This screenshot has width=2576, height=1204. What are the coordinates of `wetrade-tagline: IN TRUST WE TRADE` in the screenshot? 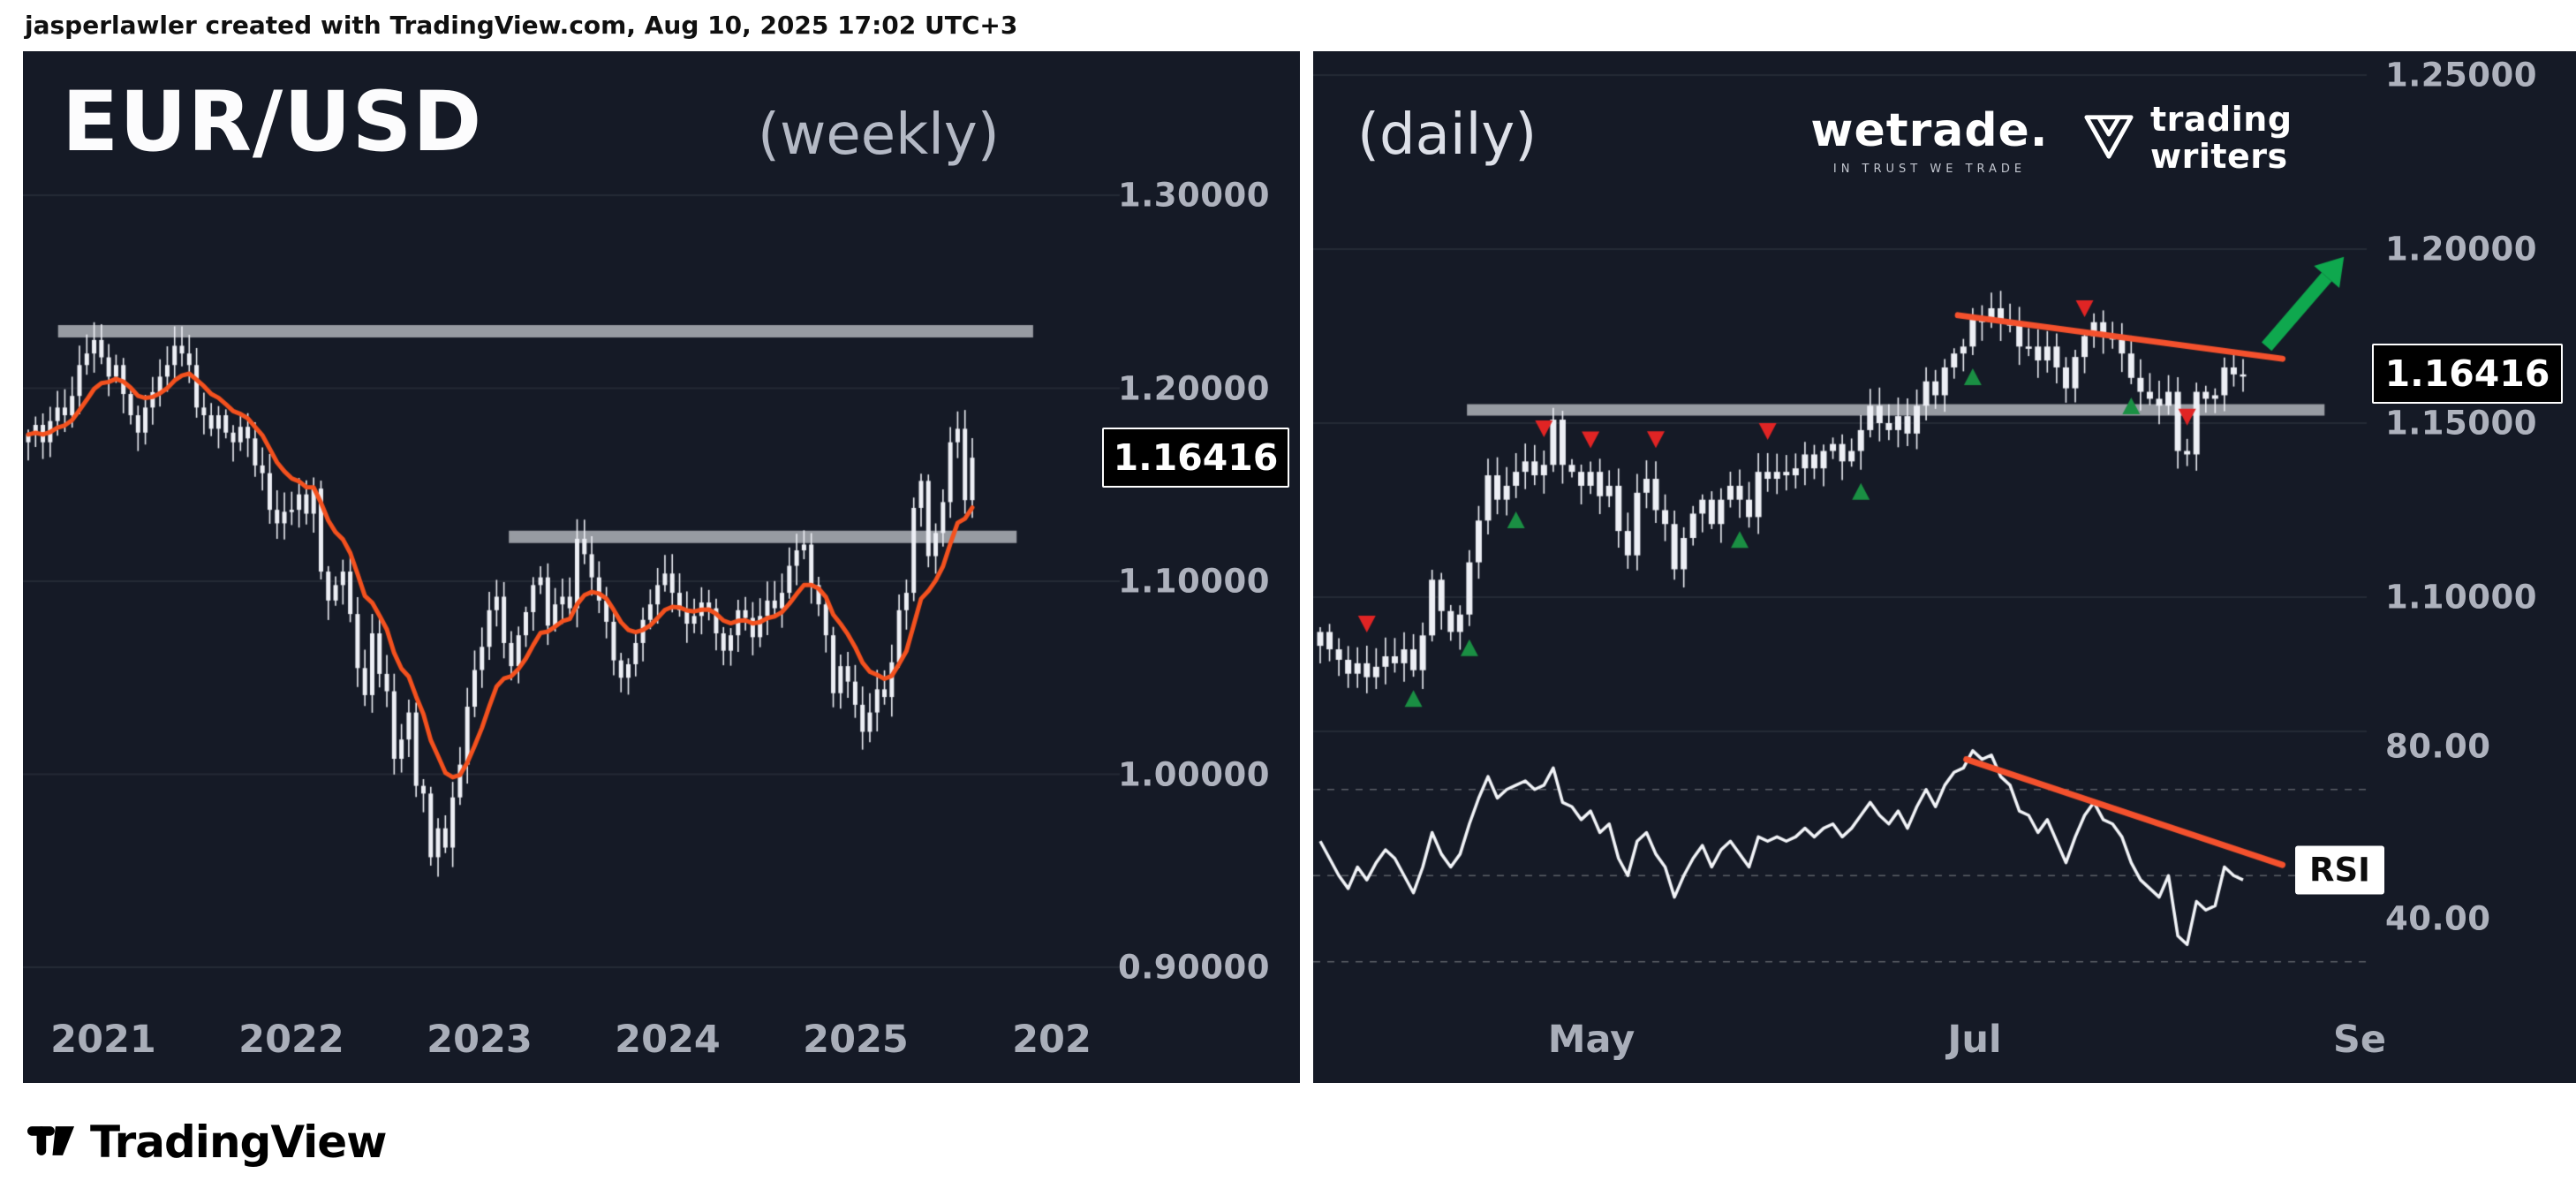 It's located at (1929, 169).